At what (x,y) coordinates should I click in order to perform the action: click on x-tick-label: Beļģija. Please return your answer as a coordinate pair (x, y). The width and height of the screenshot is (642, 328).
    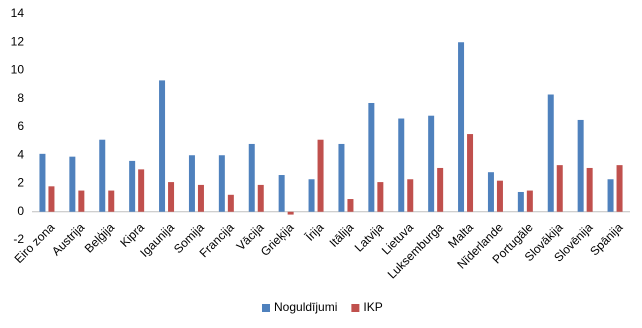
    Looking at the image, I should click on (100, 238).